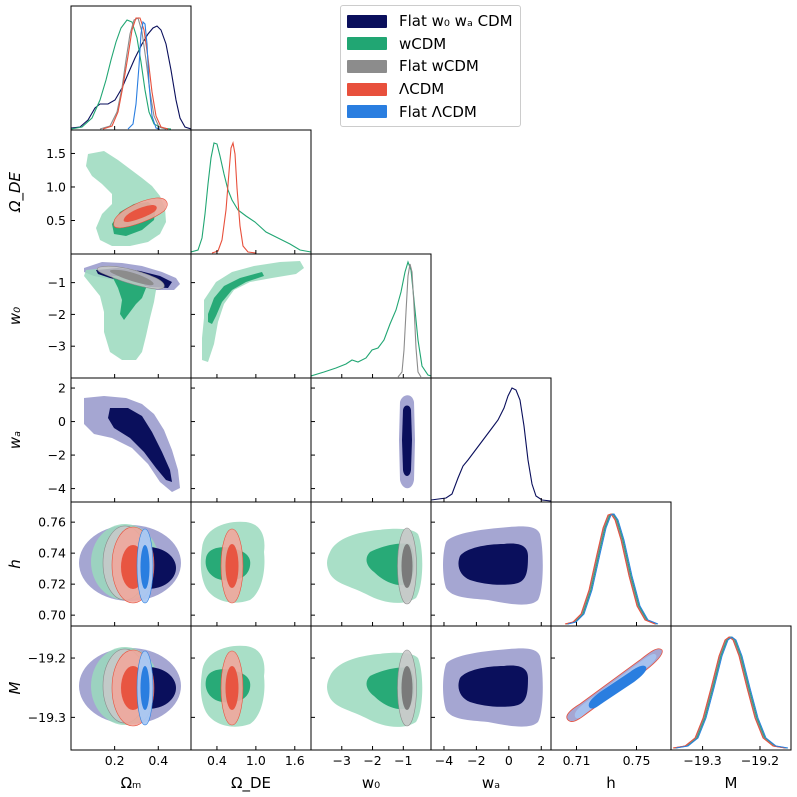 Image resolution: width=797 pixels, height=797 pixels. What do you see at coordinates (375, 688) in the screenshot?
I see `panel-m-vs-w0` at bounding box center [375, 688].